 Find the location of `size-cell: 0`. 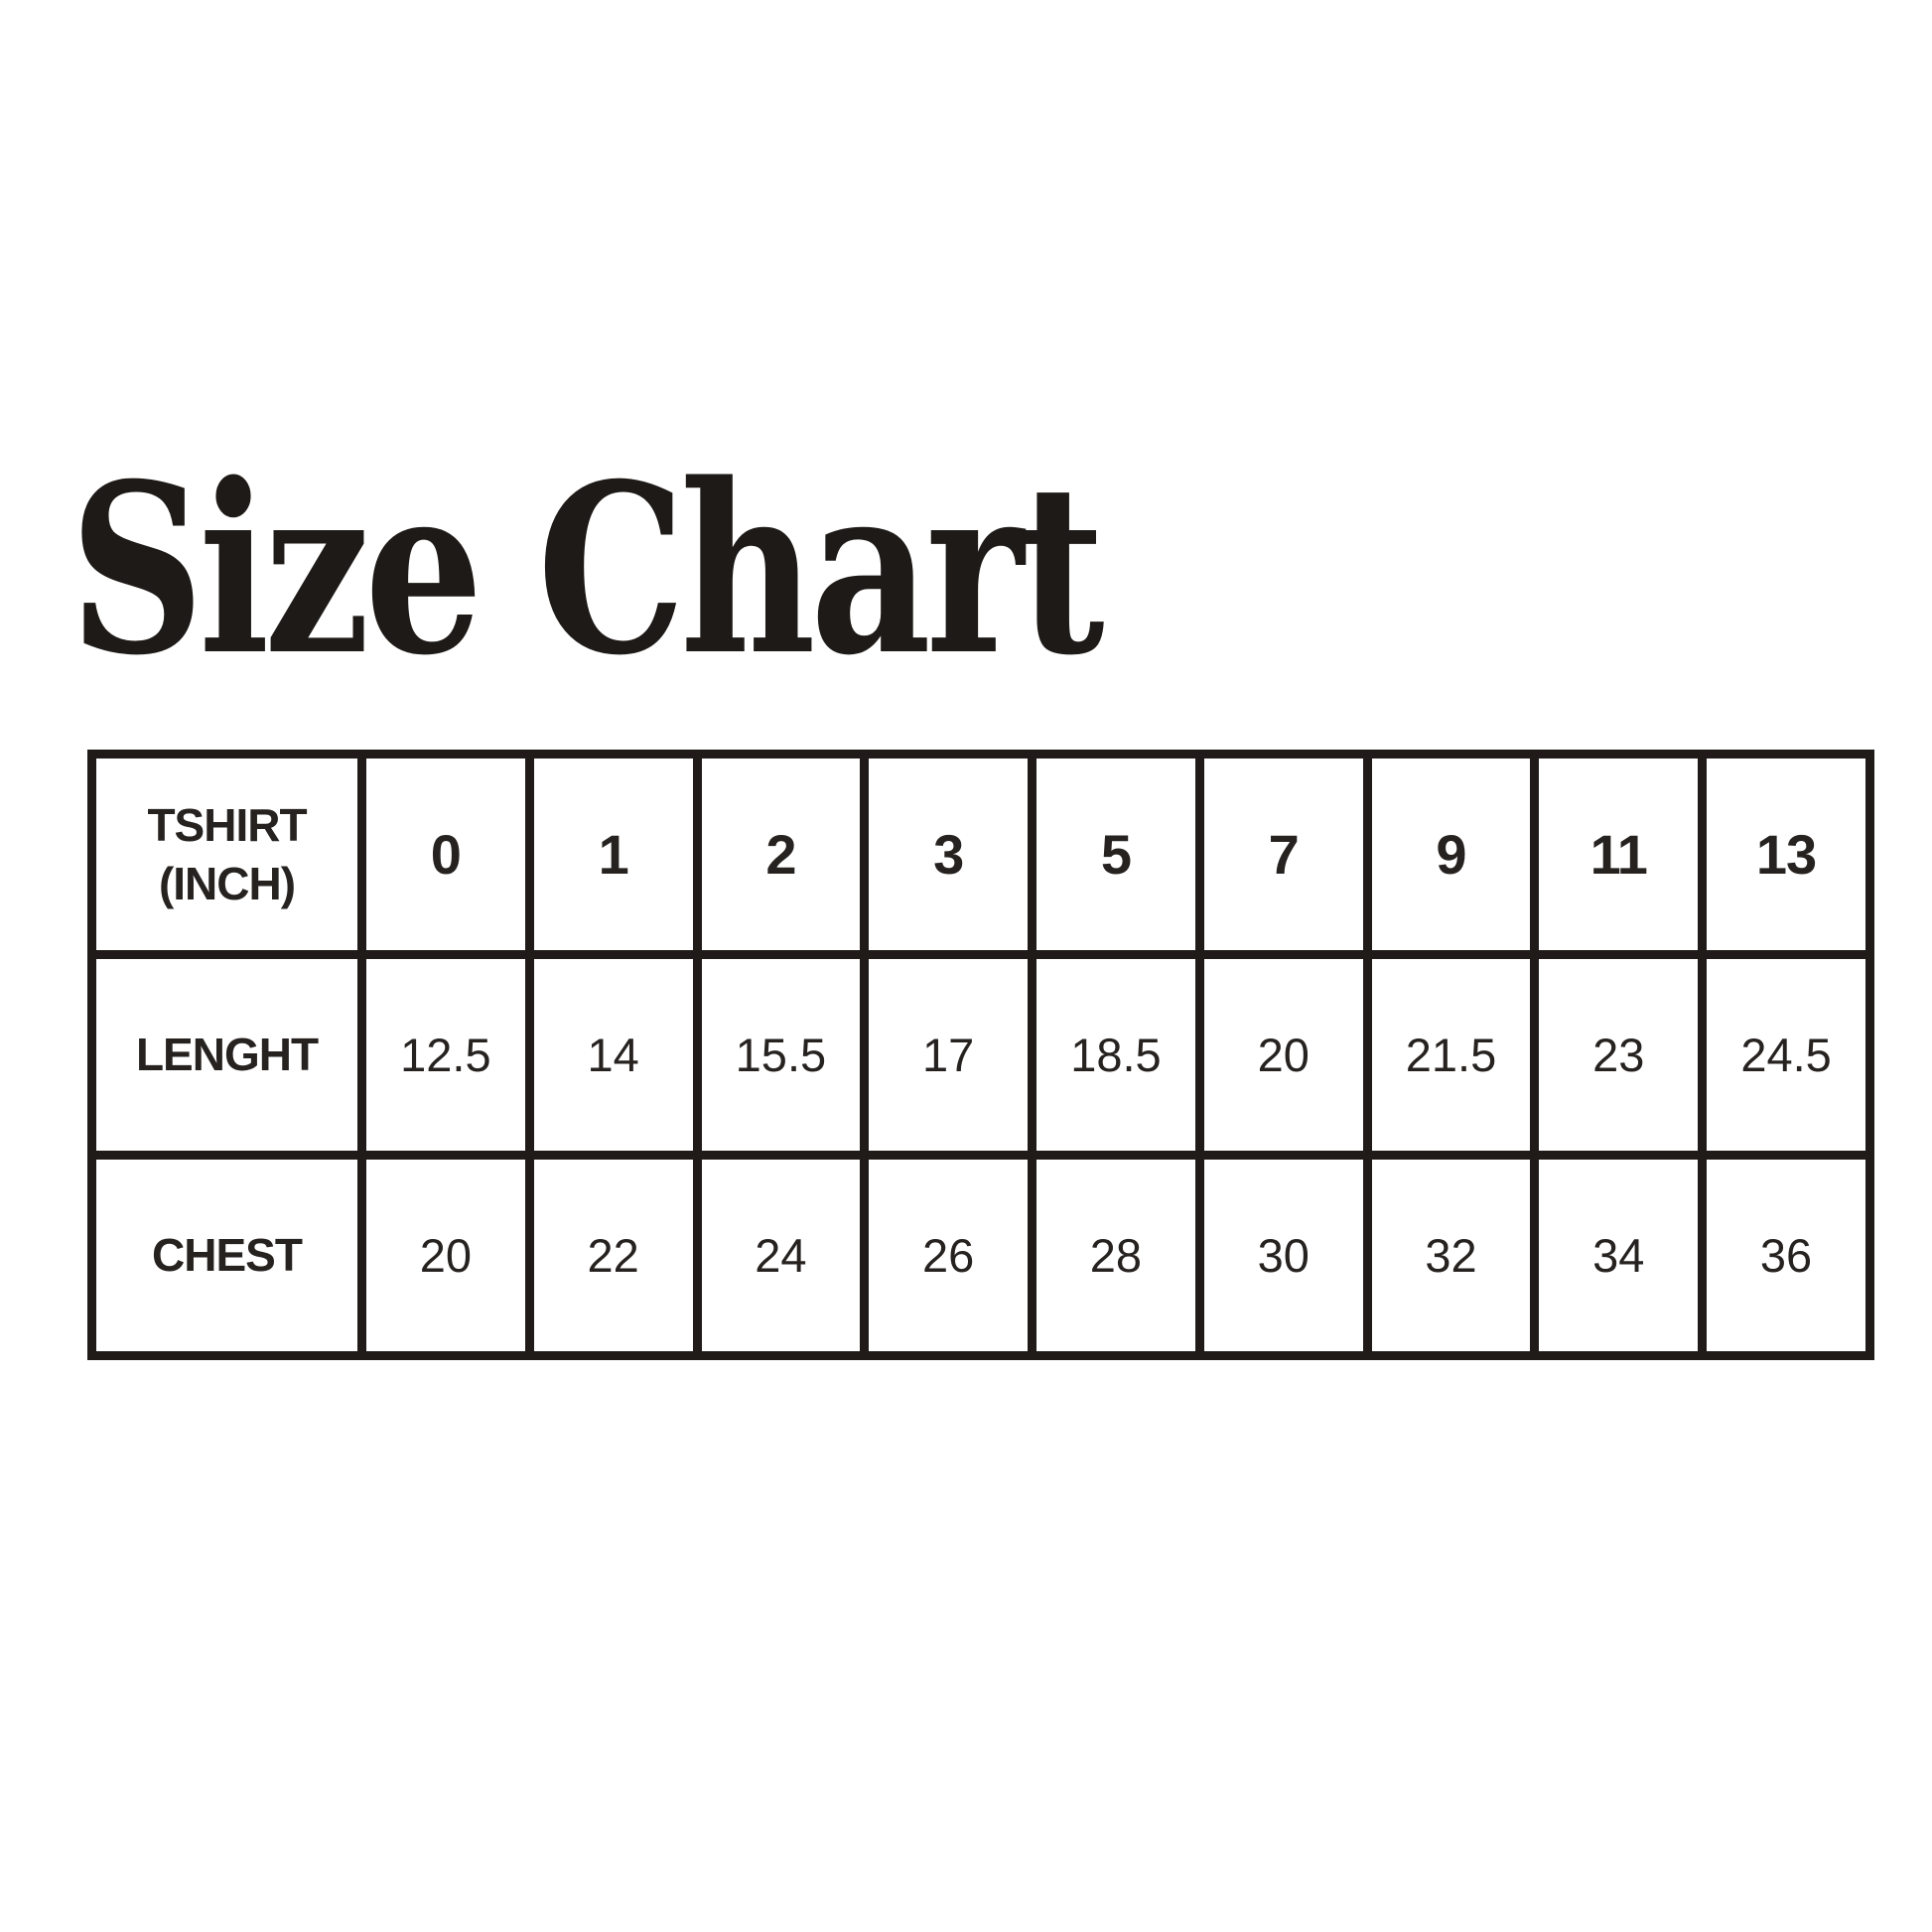

size-cell: 0 is located at coordinates (446, 854).